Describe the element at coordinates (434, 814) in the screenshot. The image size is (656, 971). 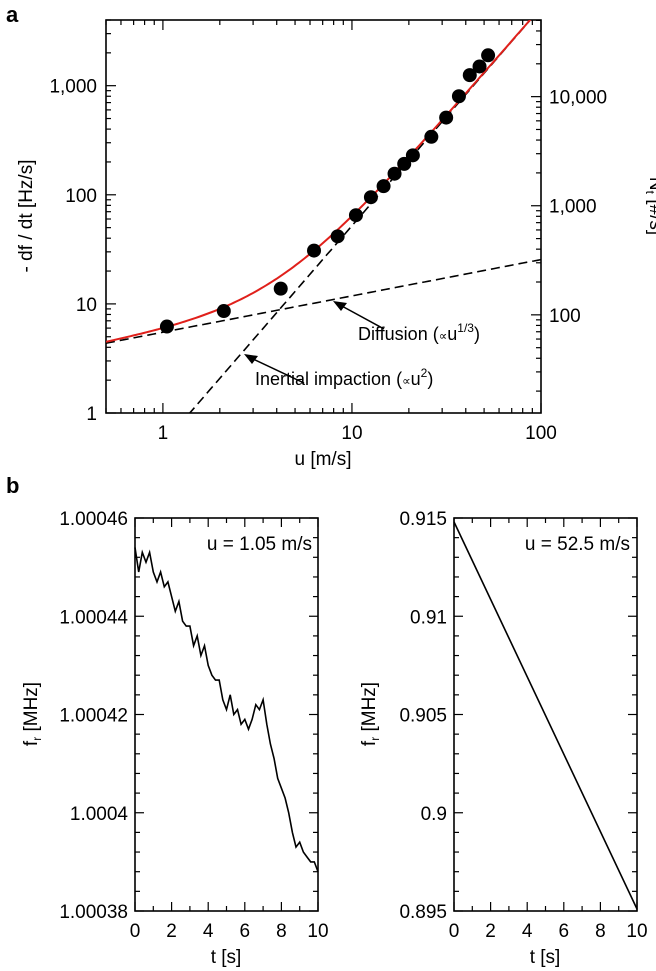
I see `y-tick-label: 0.9` at that location.